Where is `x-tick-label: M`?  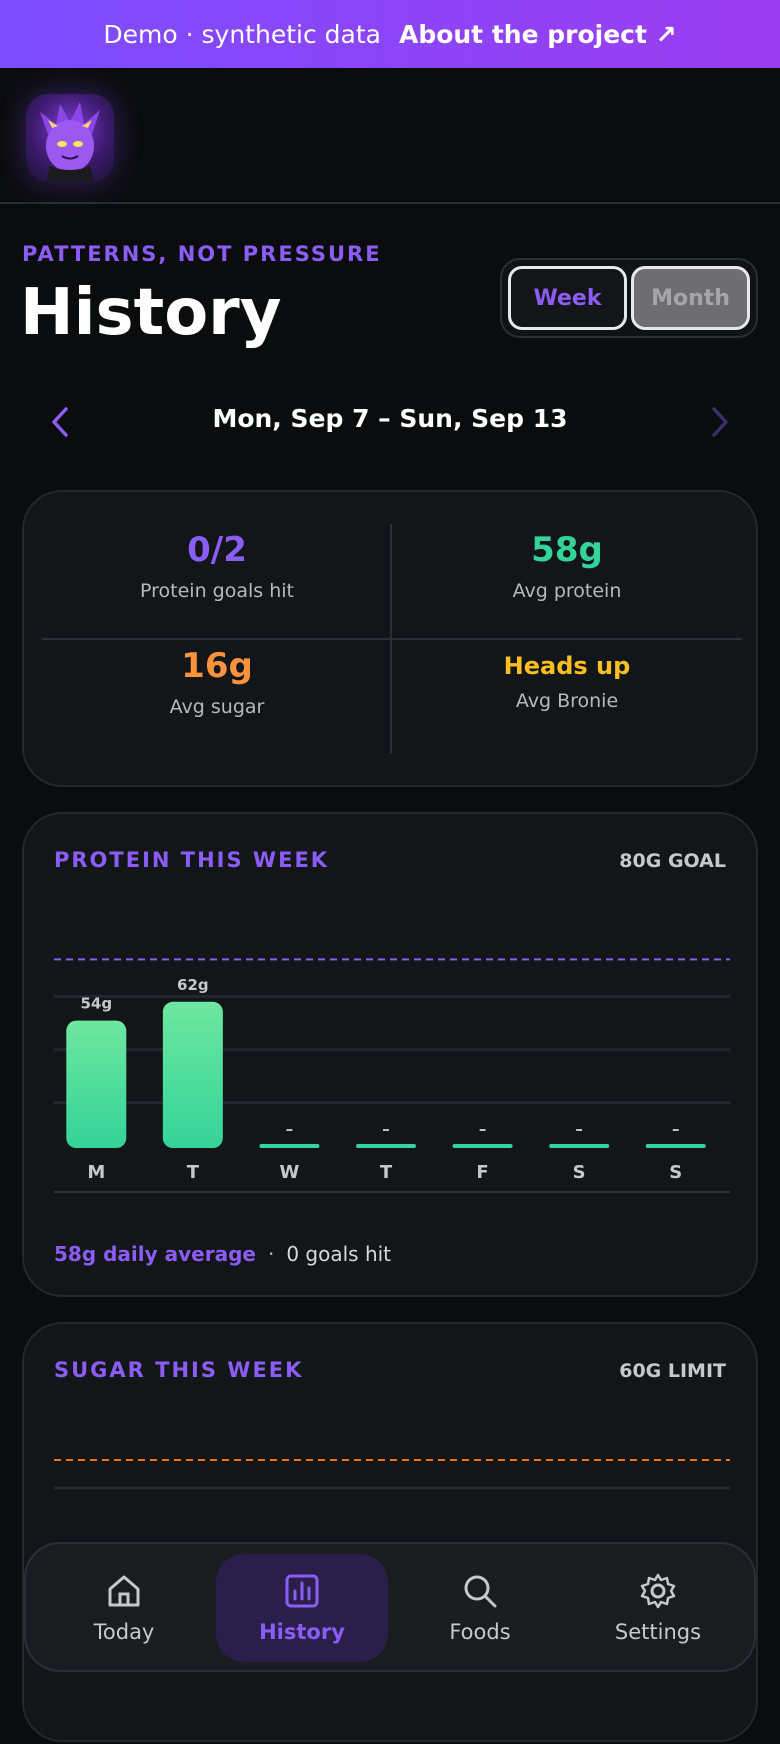
x-tick-label: M is located at coordinates (96, 1172).